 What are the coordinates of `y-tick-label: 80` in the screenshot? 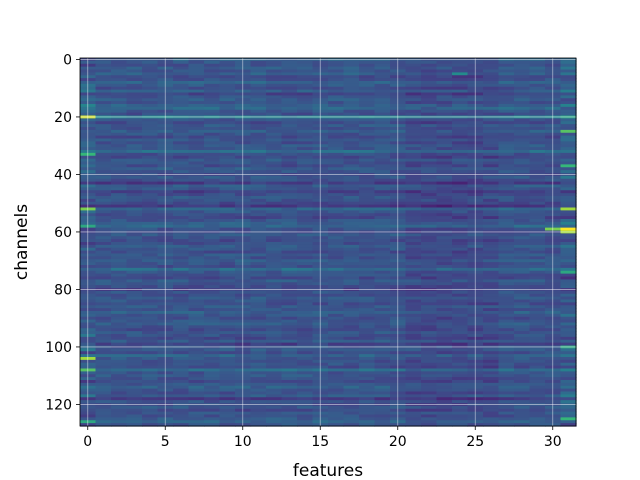 It's located at (63, 290).